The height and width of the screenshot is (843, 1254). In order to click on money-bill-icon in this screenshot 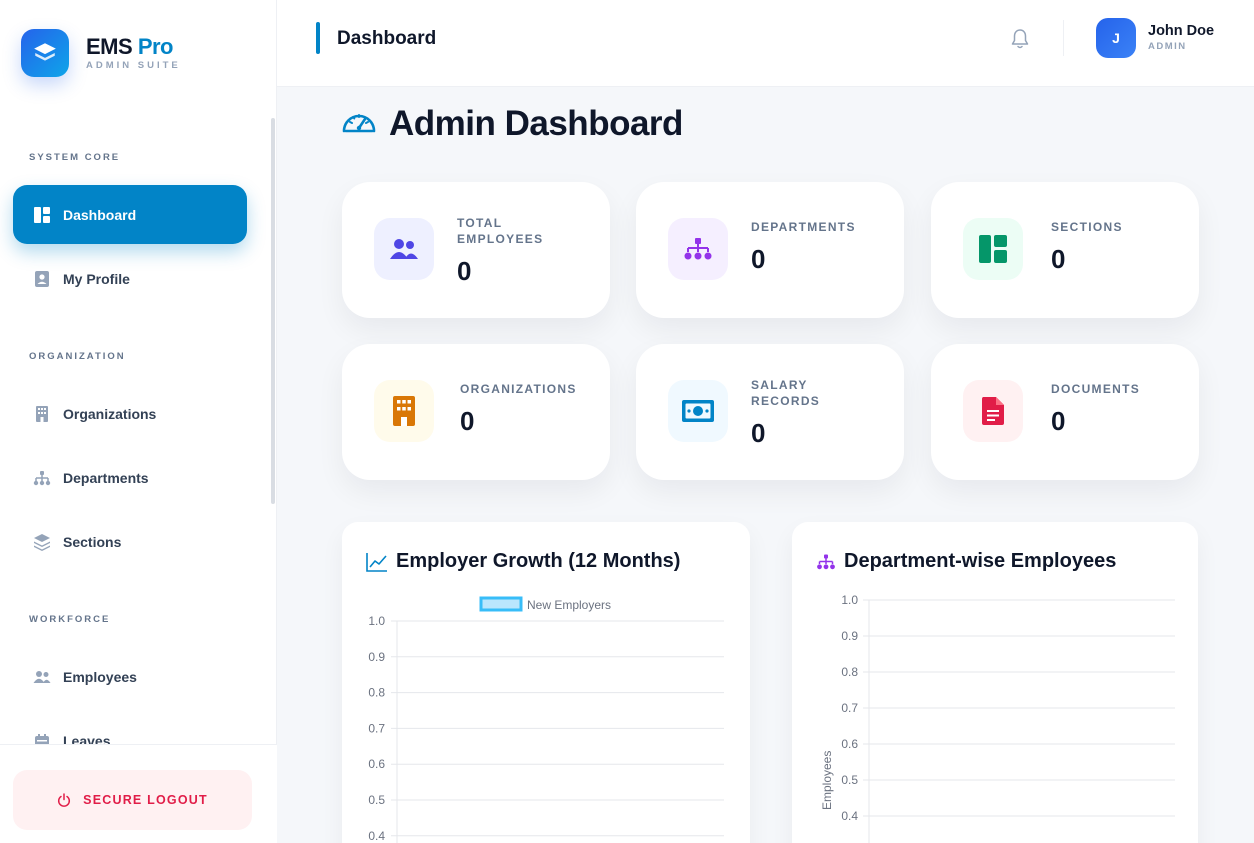, I will do `click(698, 411)`.